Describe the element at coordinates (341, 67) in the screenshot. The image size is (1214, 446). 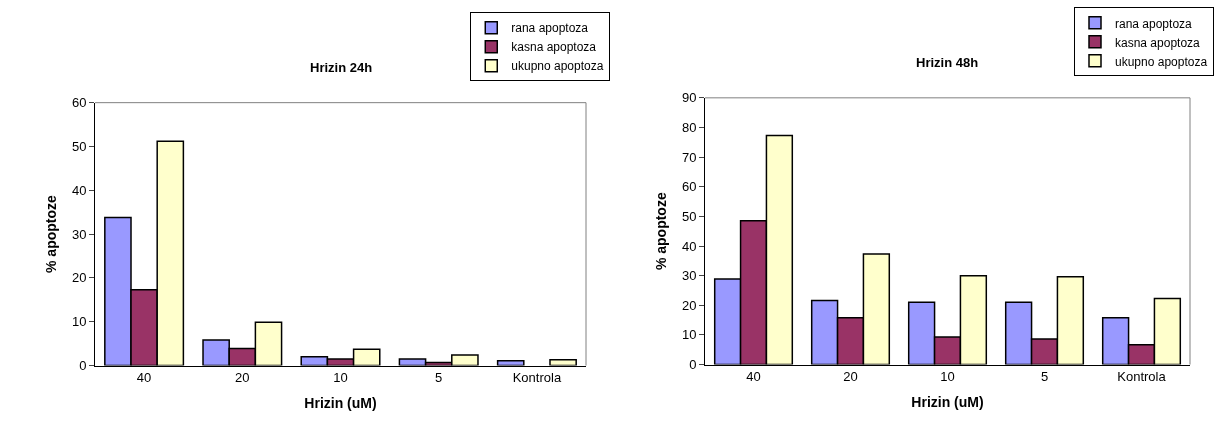
I see `chart-title: Hrizin 24h` at that location.